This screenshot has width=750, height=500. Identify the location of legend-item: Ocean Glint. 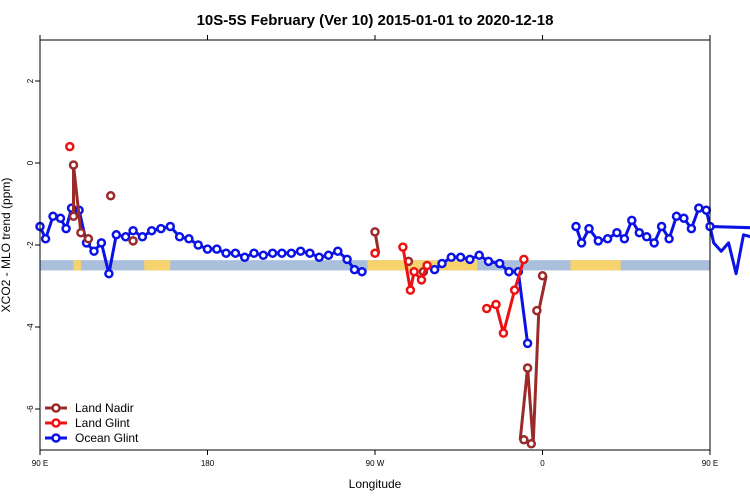
(92, 438).